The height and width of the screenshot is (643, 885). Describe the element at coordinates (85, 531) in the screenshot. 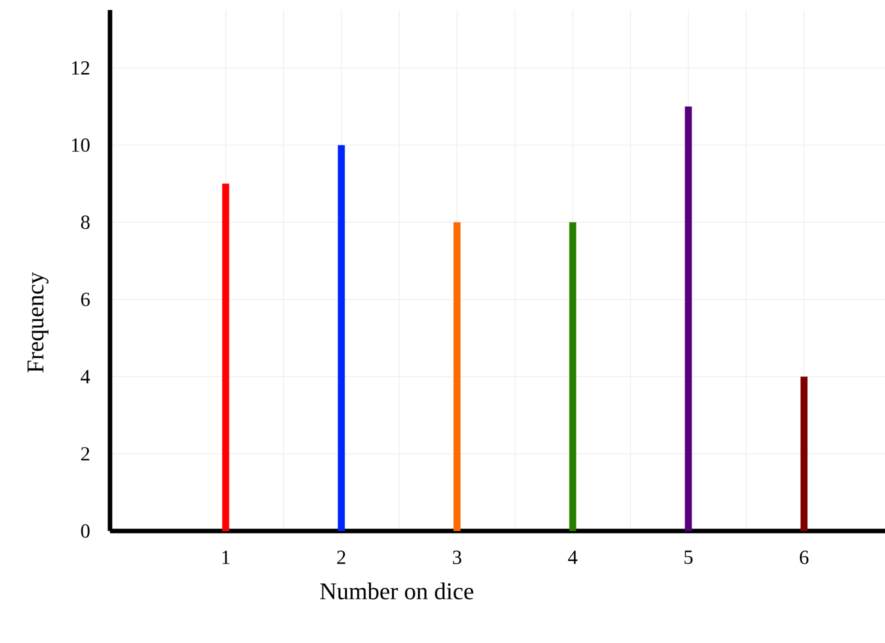

I see `y-tick-label: 0` at that location.